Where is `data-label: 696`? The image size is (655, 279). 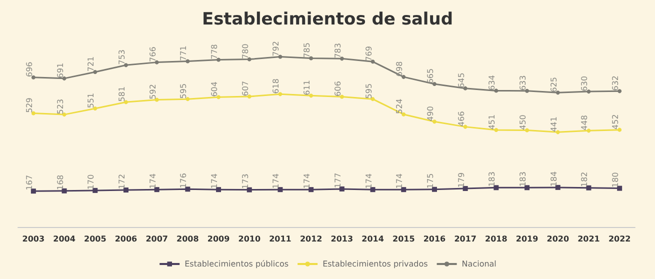 data-label: 696 is located at coordinates (29, 69).